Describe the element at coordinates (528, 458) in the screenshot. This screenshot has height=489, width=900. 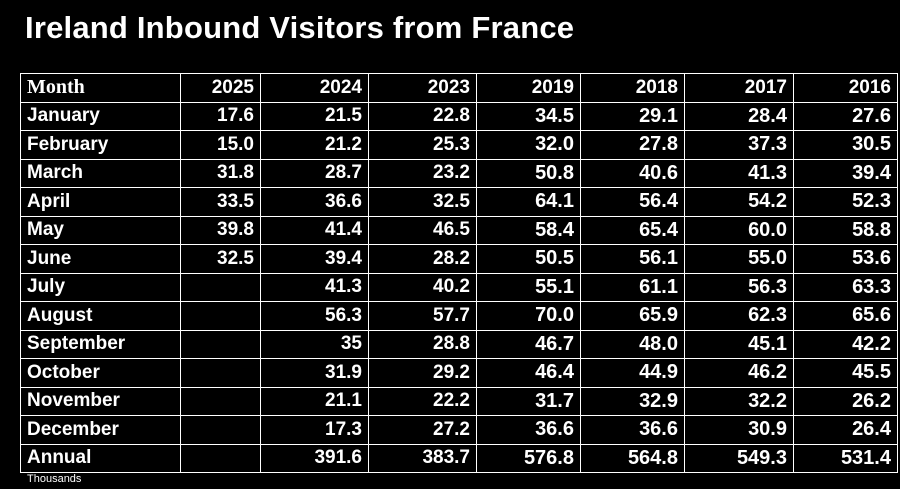
I see `value-cell: 576.8` at that location.